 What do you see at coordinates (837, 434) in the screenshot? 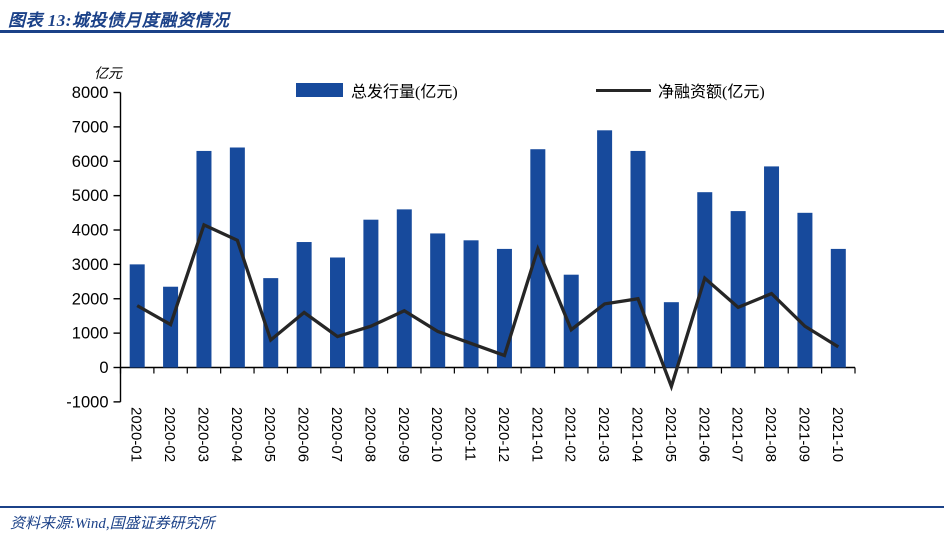
I see `x-tick-label: 2021-10` at bounding box center [837, 434].